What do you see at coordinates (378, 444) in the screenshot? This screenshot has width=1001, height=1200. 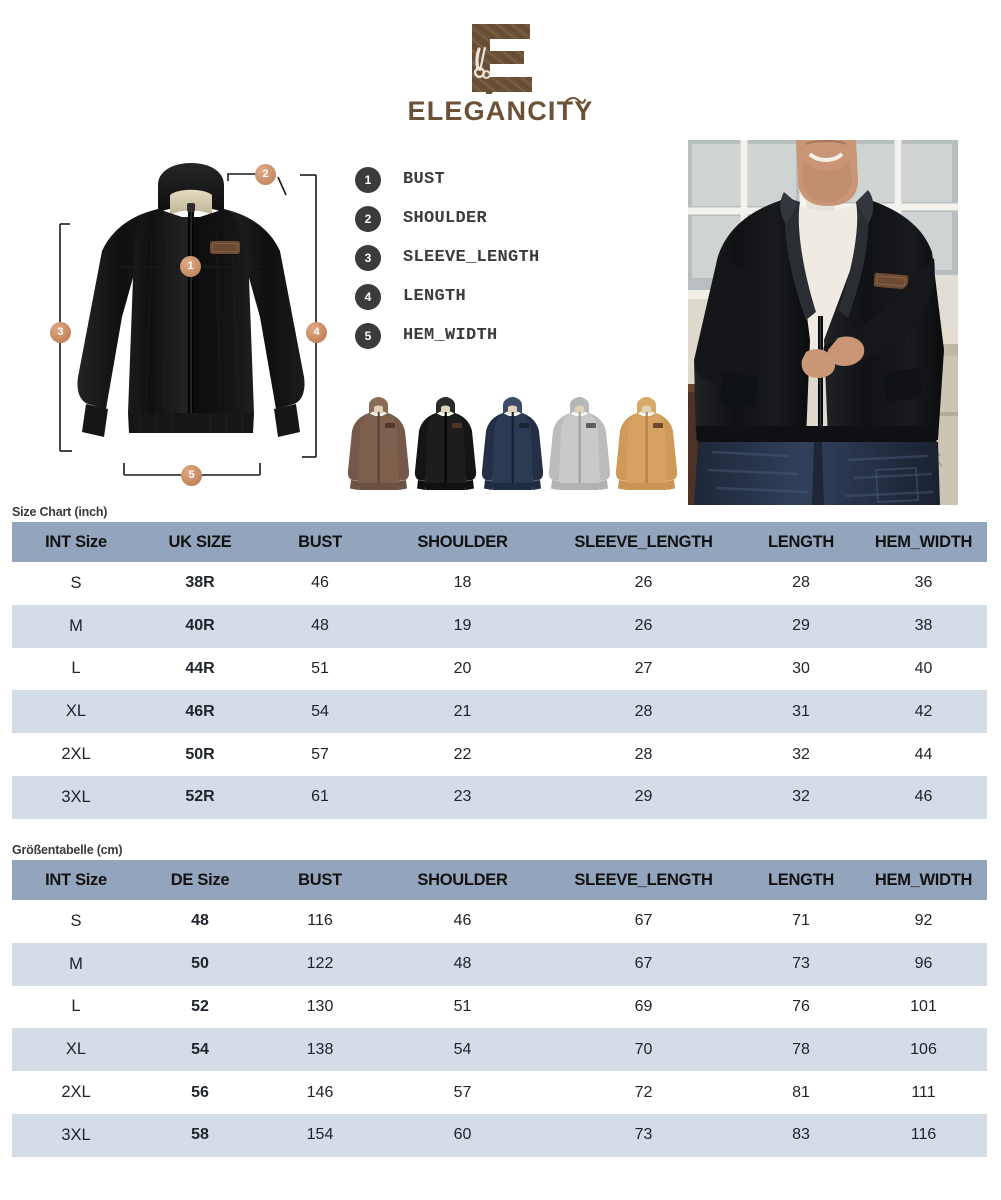 I see `color-variant-brown` at bounding box center [378, 444].